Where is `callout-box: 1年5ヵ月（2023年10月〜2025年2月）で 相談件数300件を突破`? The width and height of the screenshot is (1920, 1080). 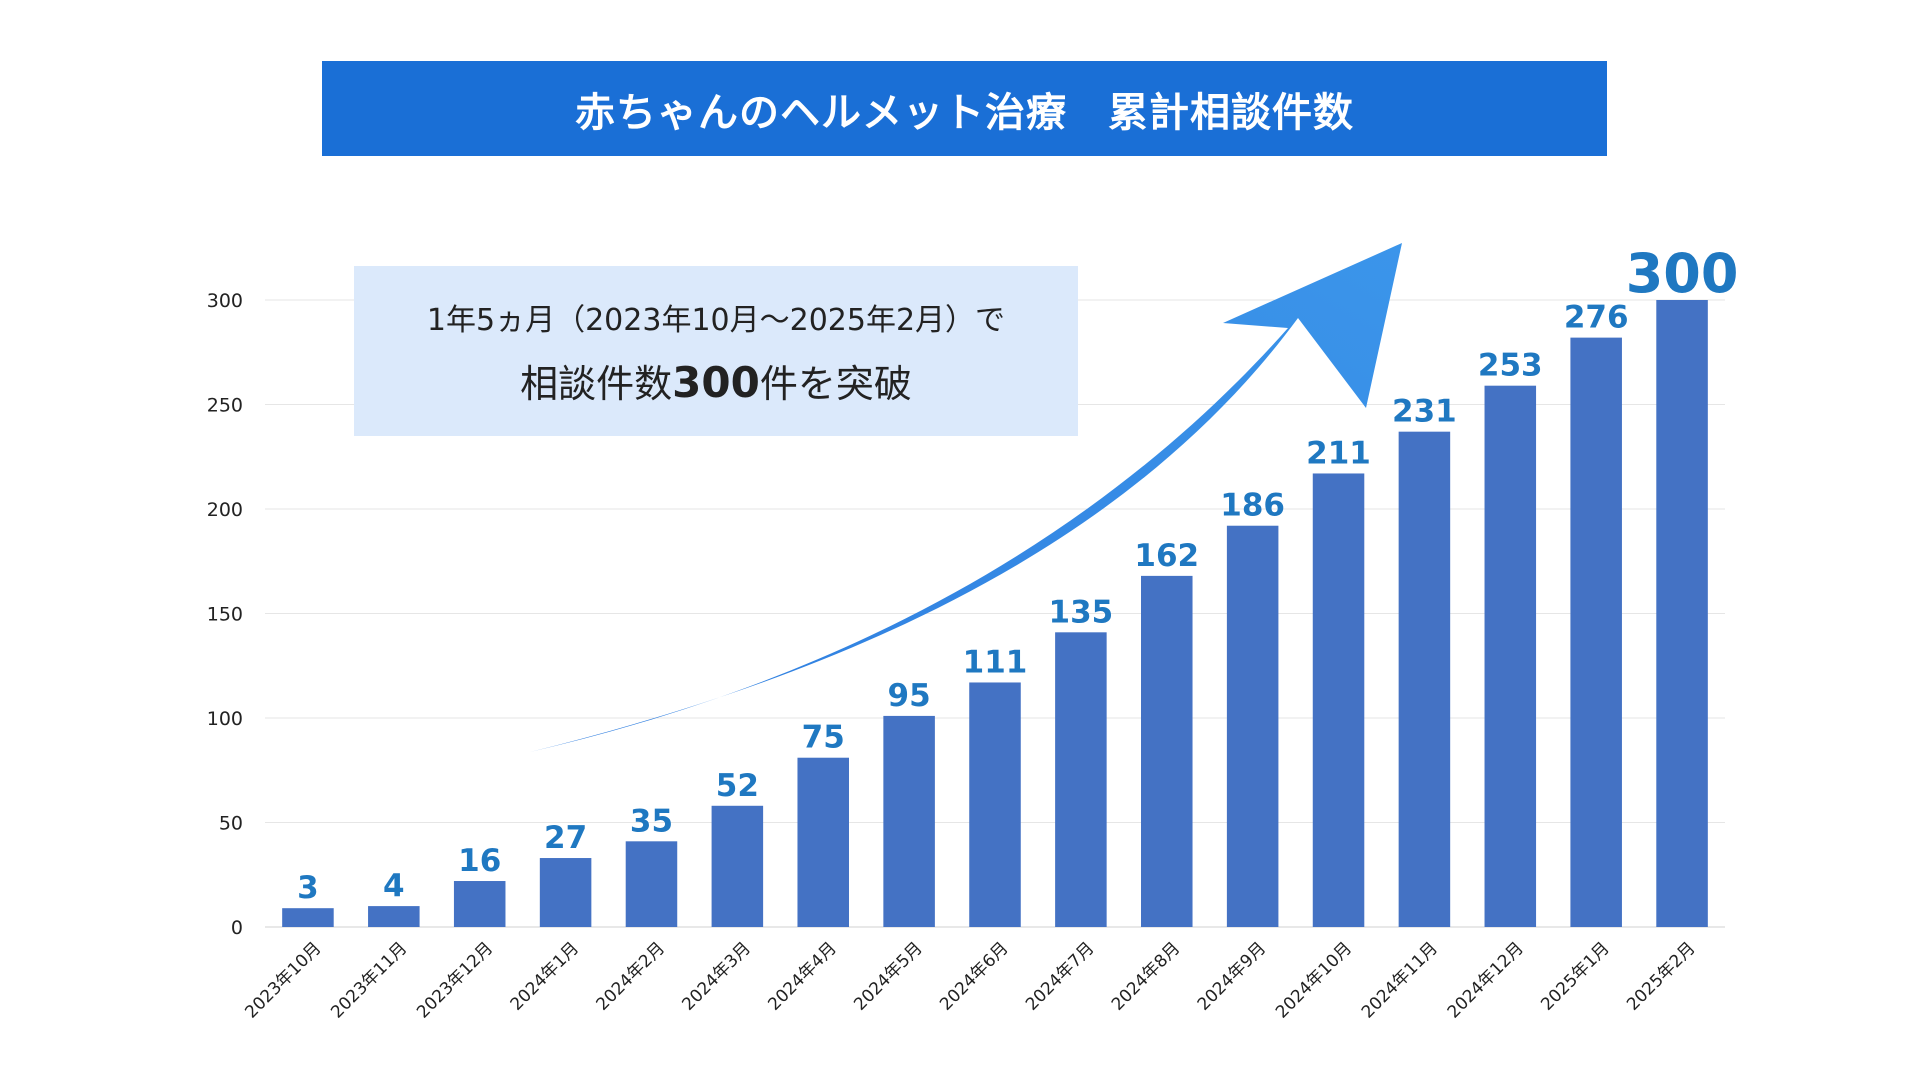
callout-box: 1年5ヵ月（2023年10月〜2025年2月）で 相談件数300件を突破 is located at coordinates (716, 351).